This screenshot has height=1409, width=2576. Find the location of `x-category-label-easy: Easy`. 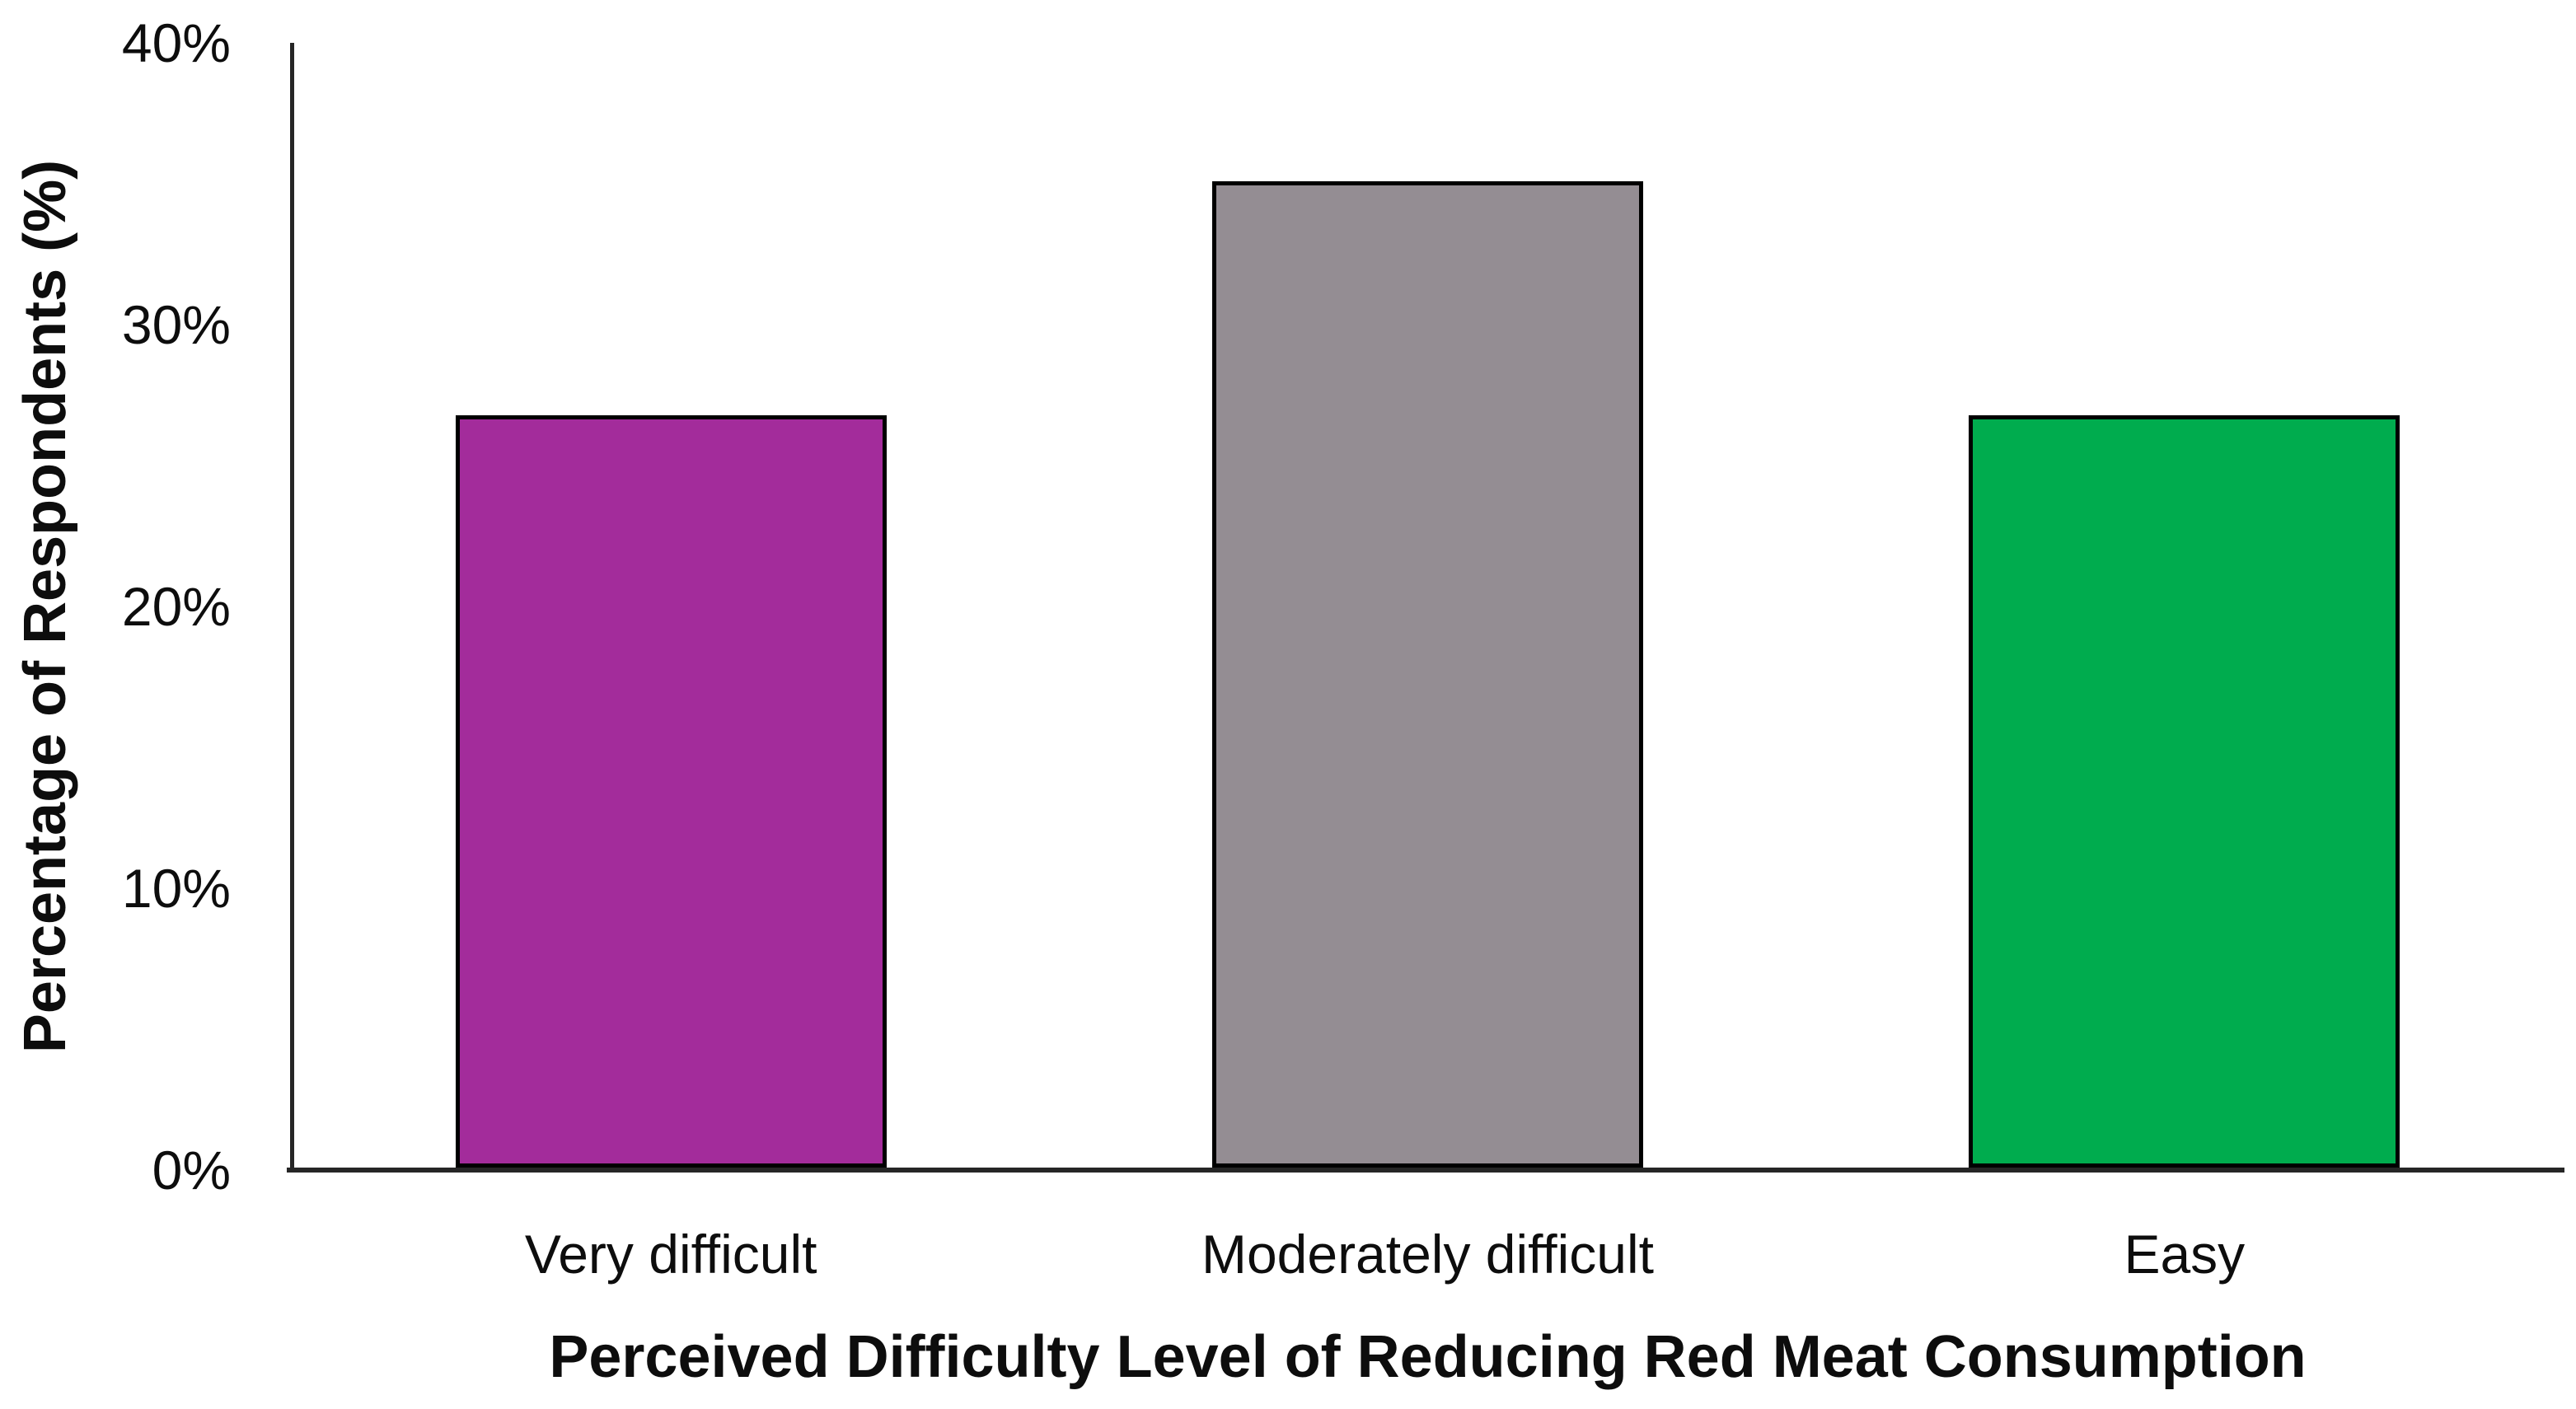

x-category-label-easy: Easy is located at coordinates (2185, 1254).